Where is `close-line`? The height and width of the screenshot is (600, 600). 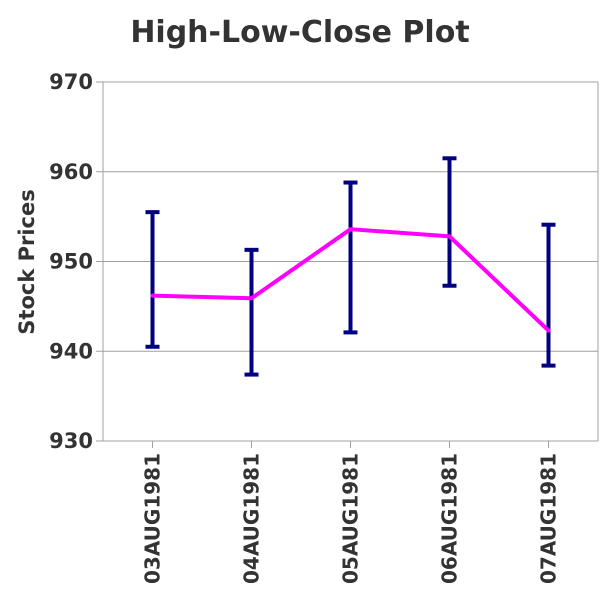 close-line is located at coordinates (350, 280).